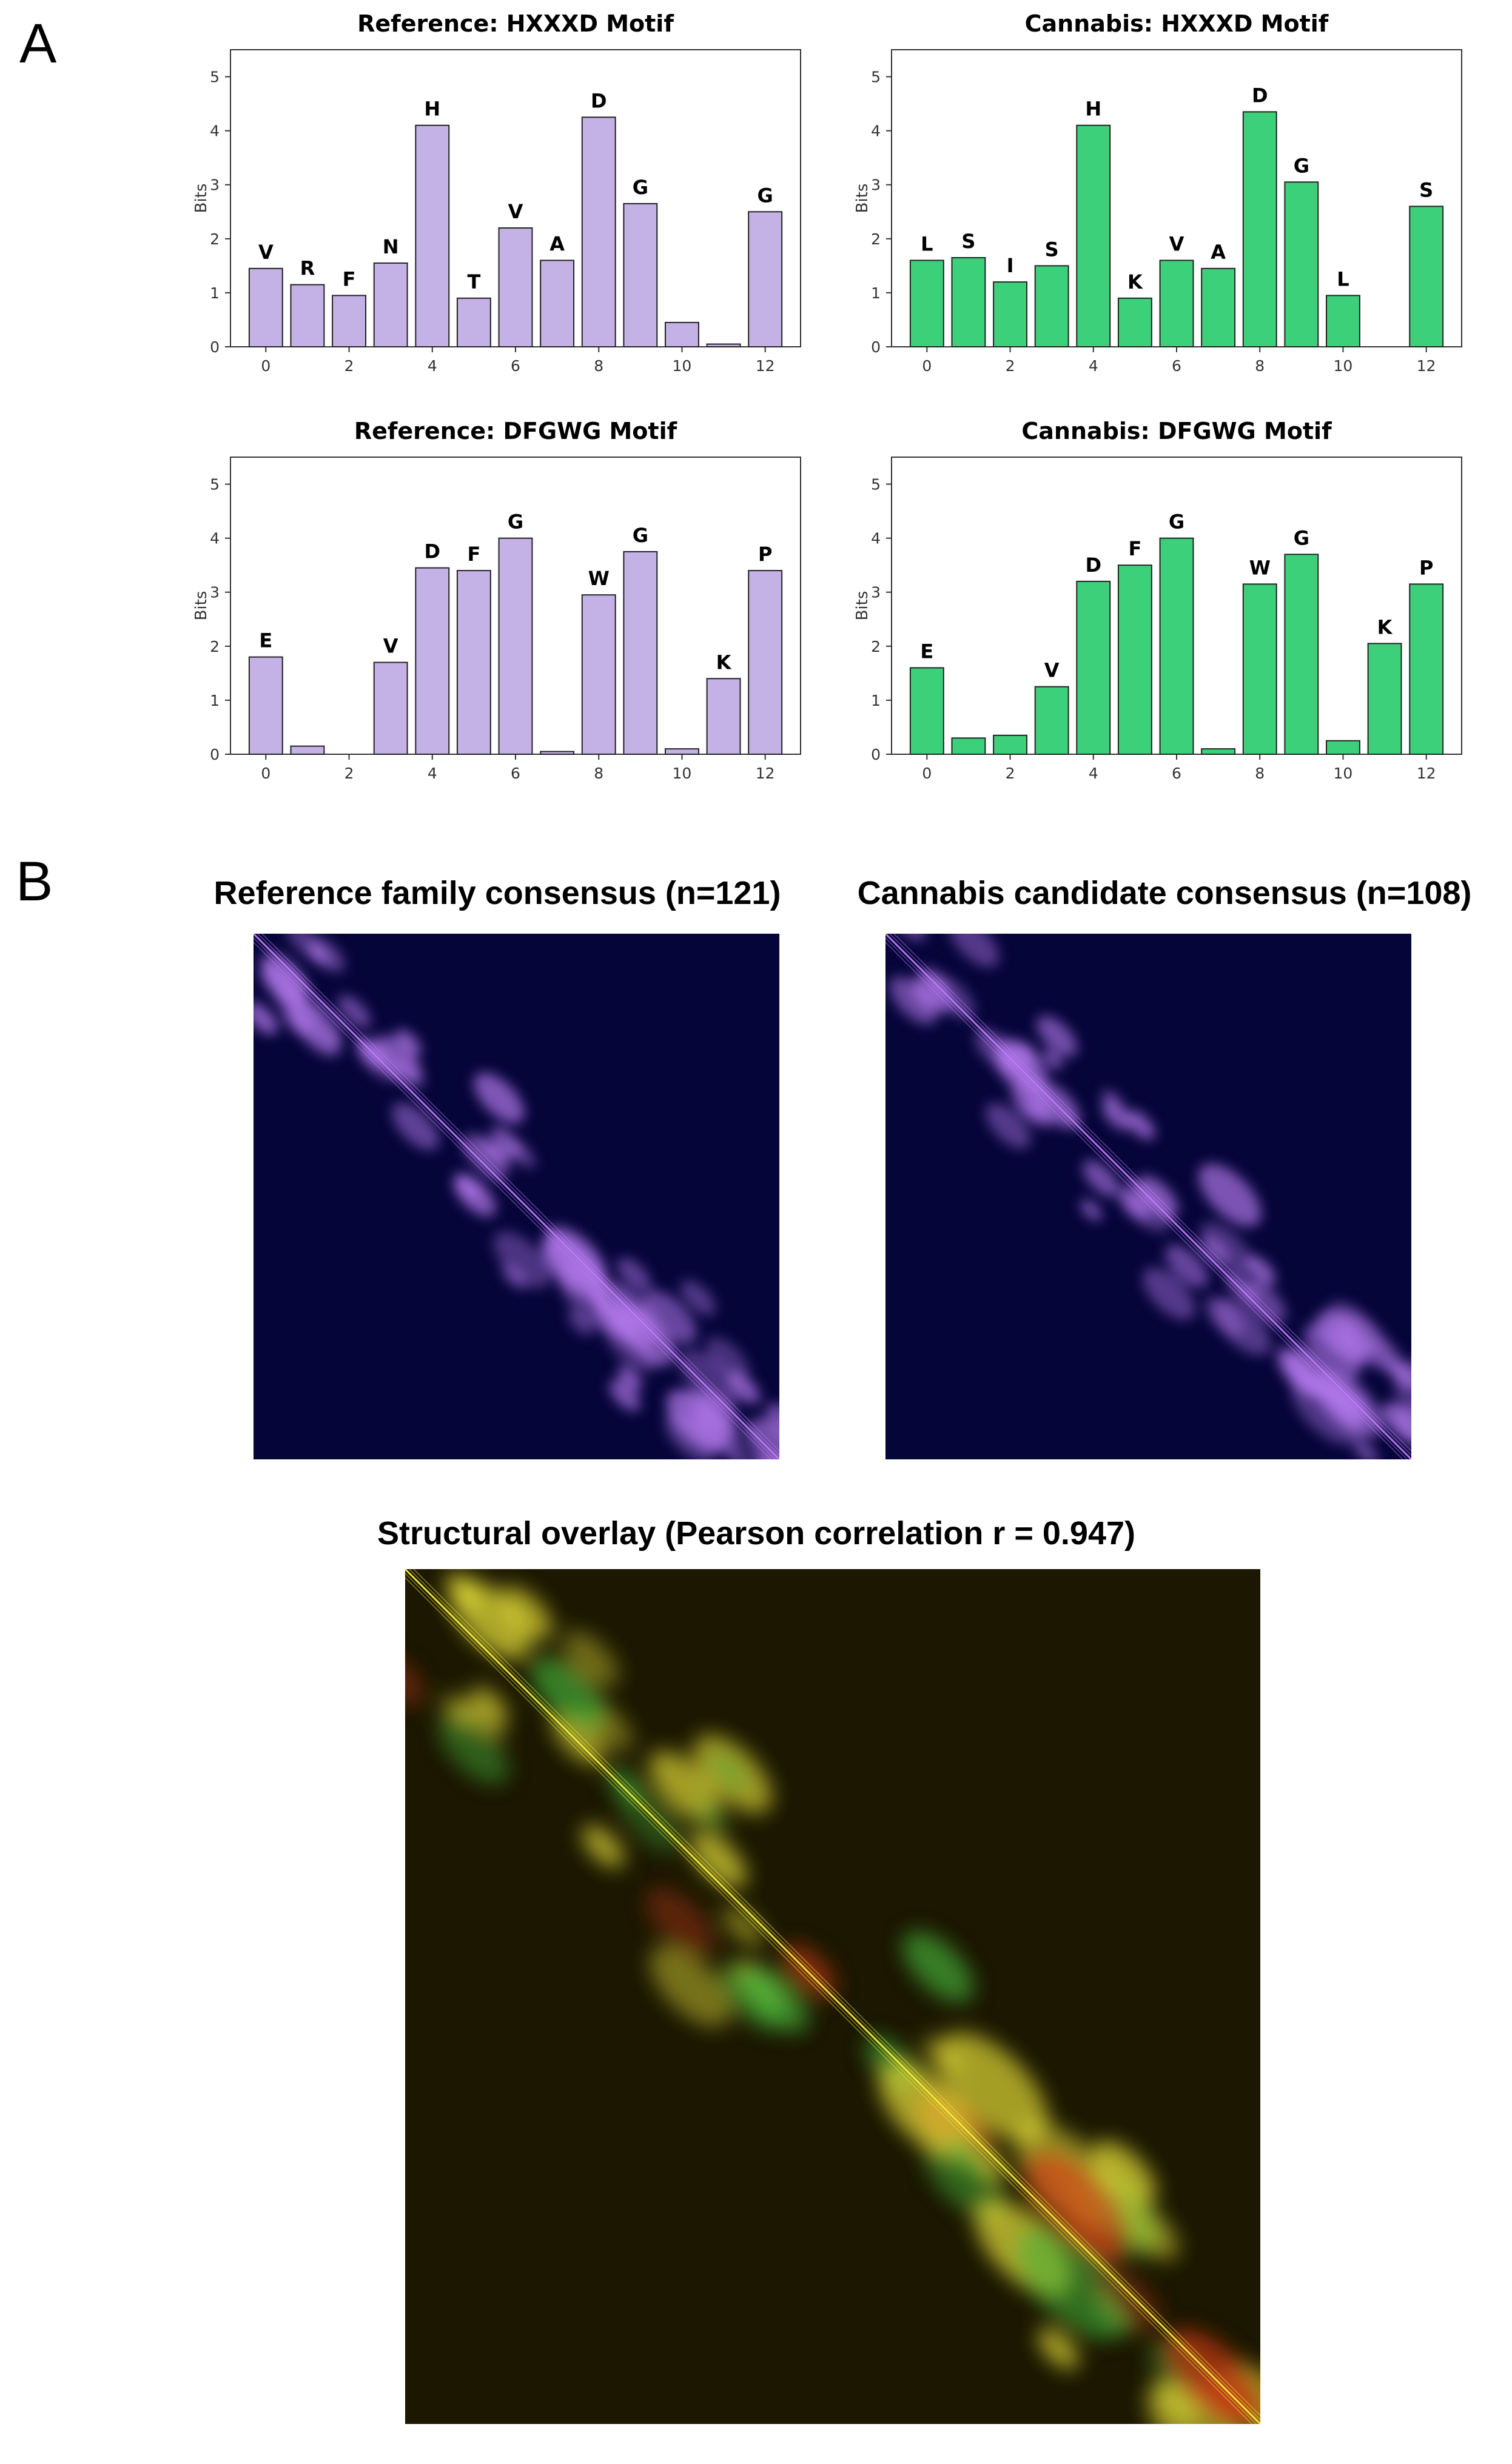 The image size is (1512, 2464). Describe the element at coordinates (1135, 282) in the screenshot. I see `bar-residue-label: K` at that location.